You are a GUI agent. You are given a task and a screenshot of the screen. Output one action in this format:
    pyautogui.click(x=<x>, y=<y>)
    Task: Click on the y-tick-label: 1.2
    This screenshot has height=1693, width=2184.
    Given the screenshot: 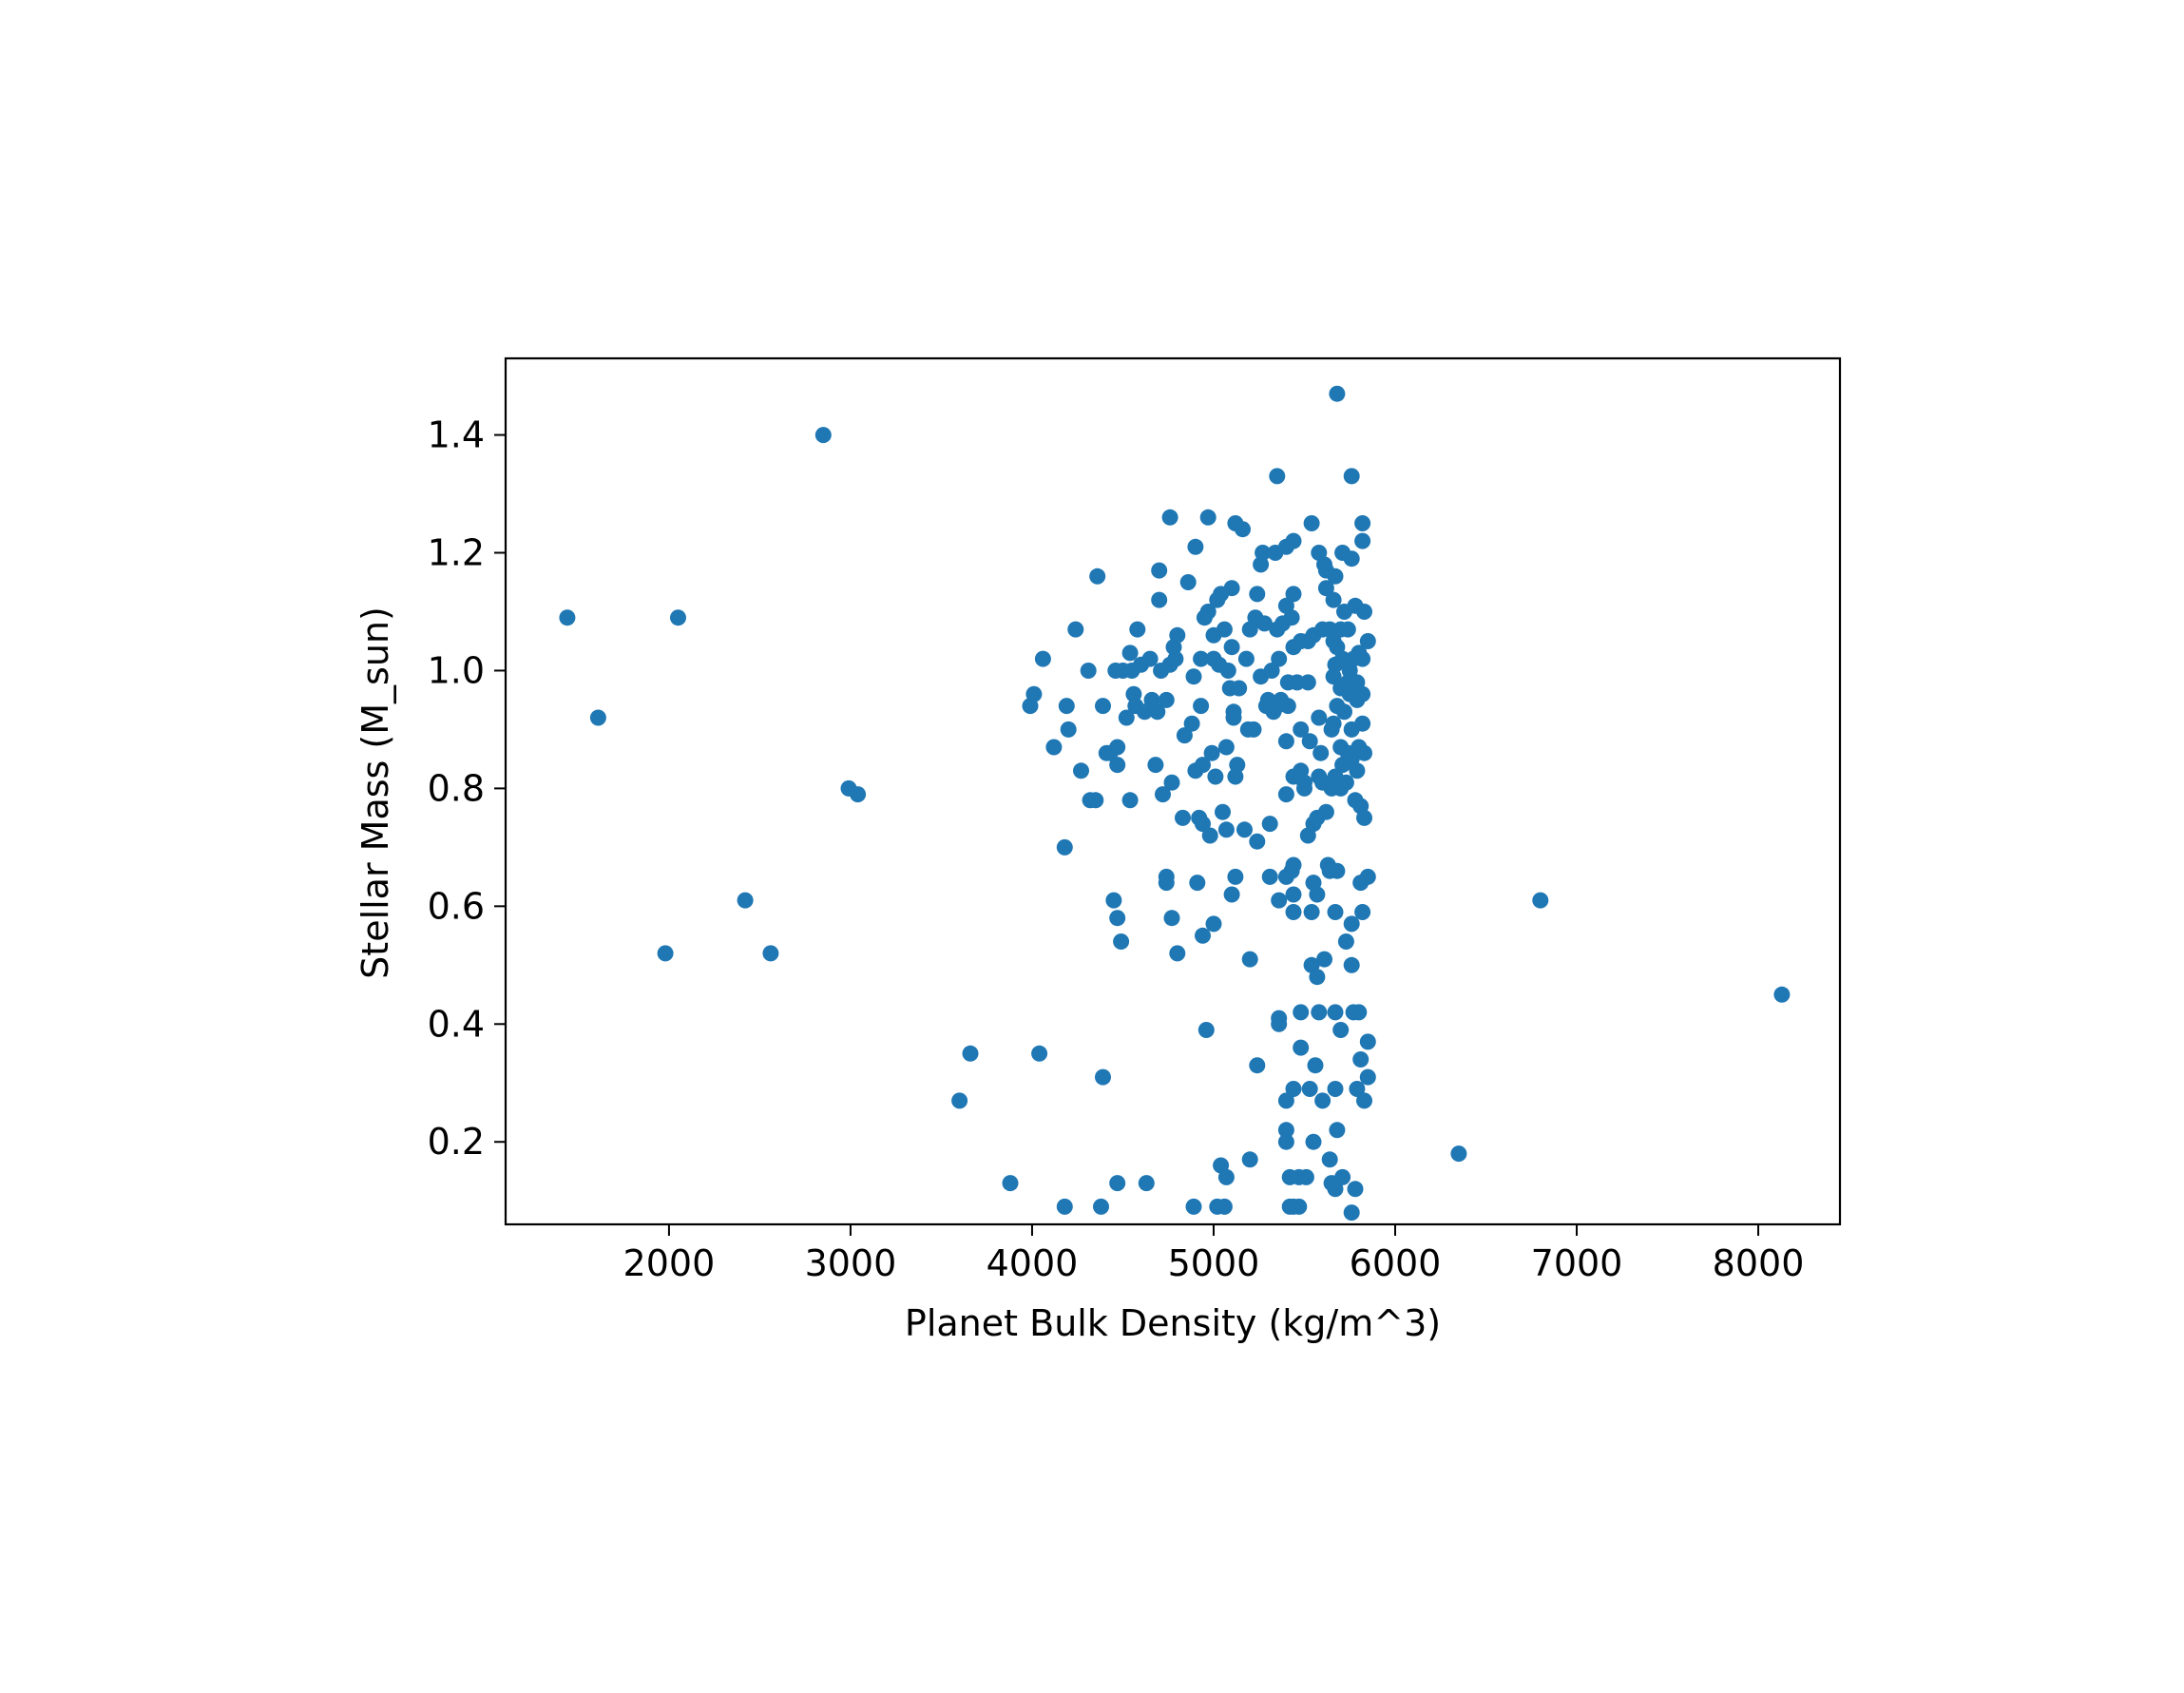 What is the action you would take?
    pyautogui.click(x=456, y=553)
    